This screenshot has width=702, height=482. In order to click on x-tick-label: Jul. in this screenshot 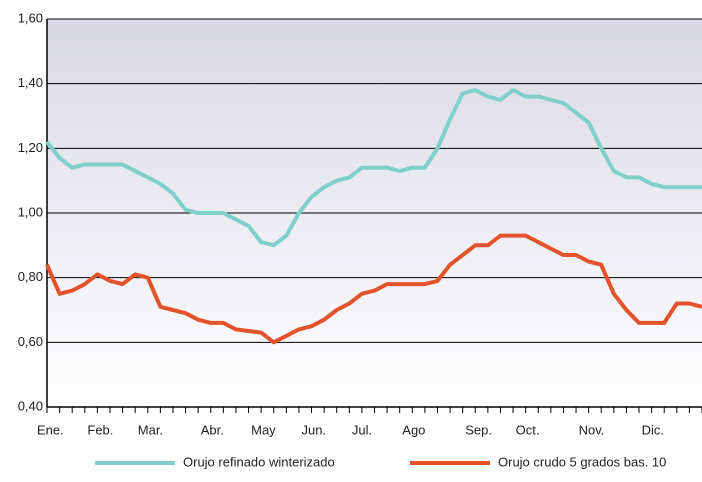, I will do `click(362, 429)`.